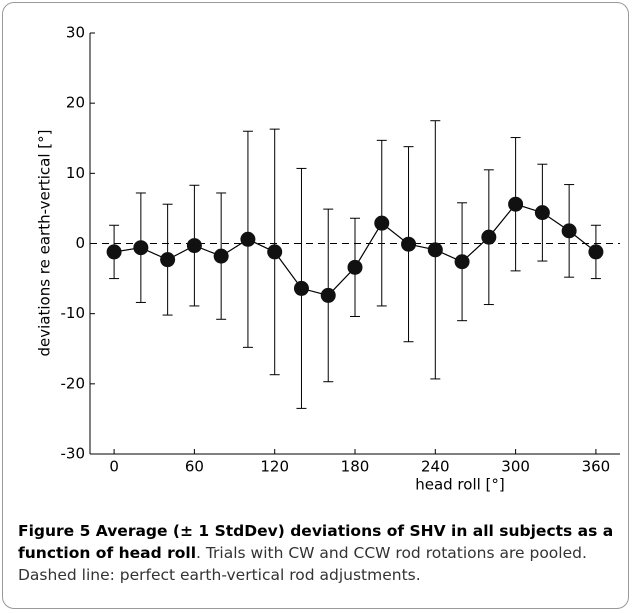 The height and width of the screenshot is (613, 633). I want to click on x-axis-label: head roll [°], so click(460, 485).